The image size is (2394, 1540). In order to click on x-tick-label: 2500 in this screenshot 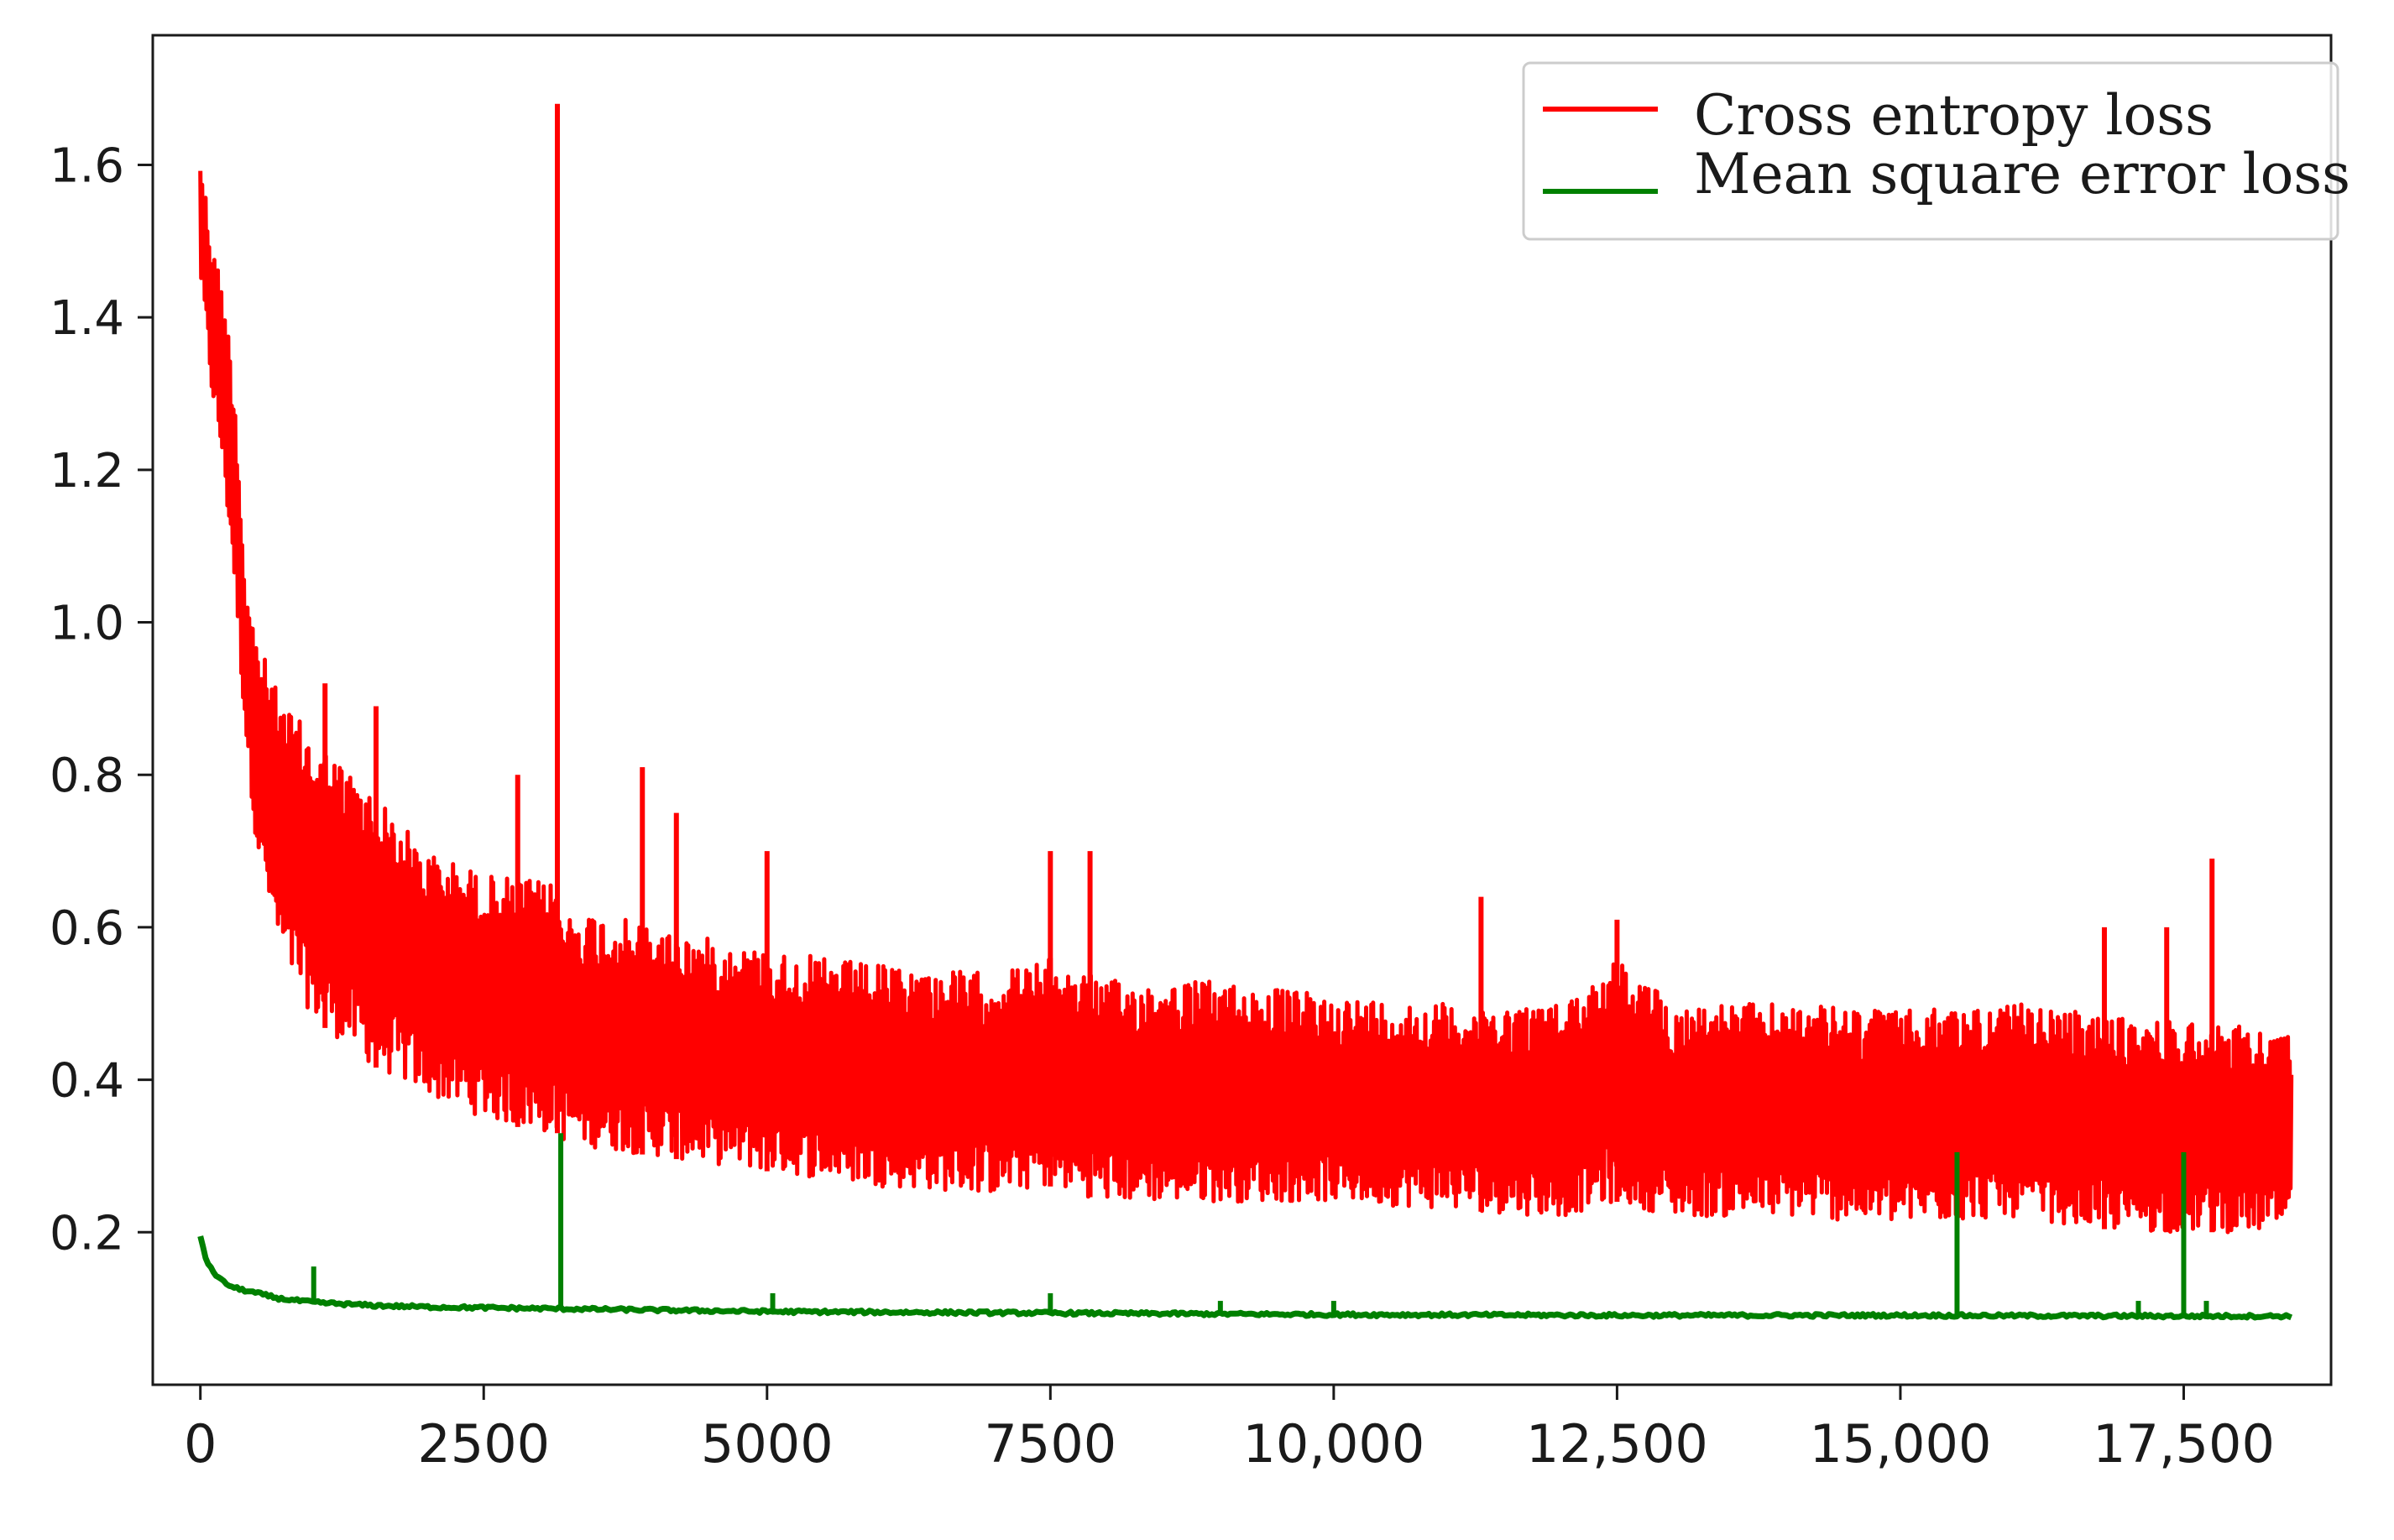, I will do `click(484, 1444)`.